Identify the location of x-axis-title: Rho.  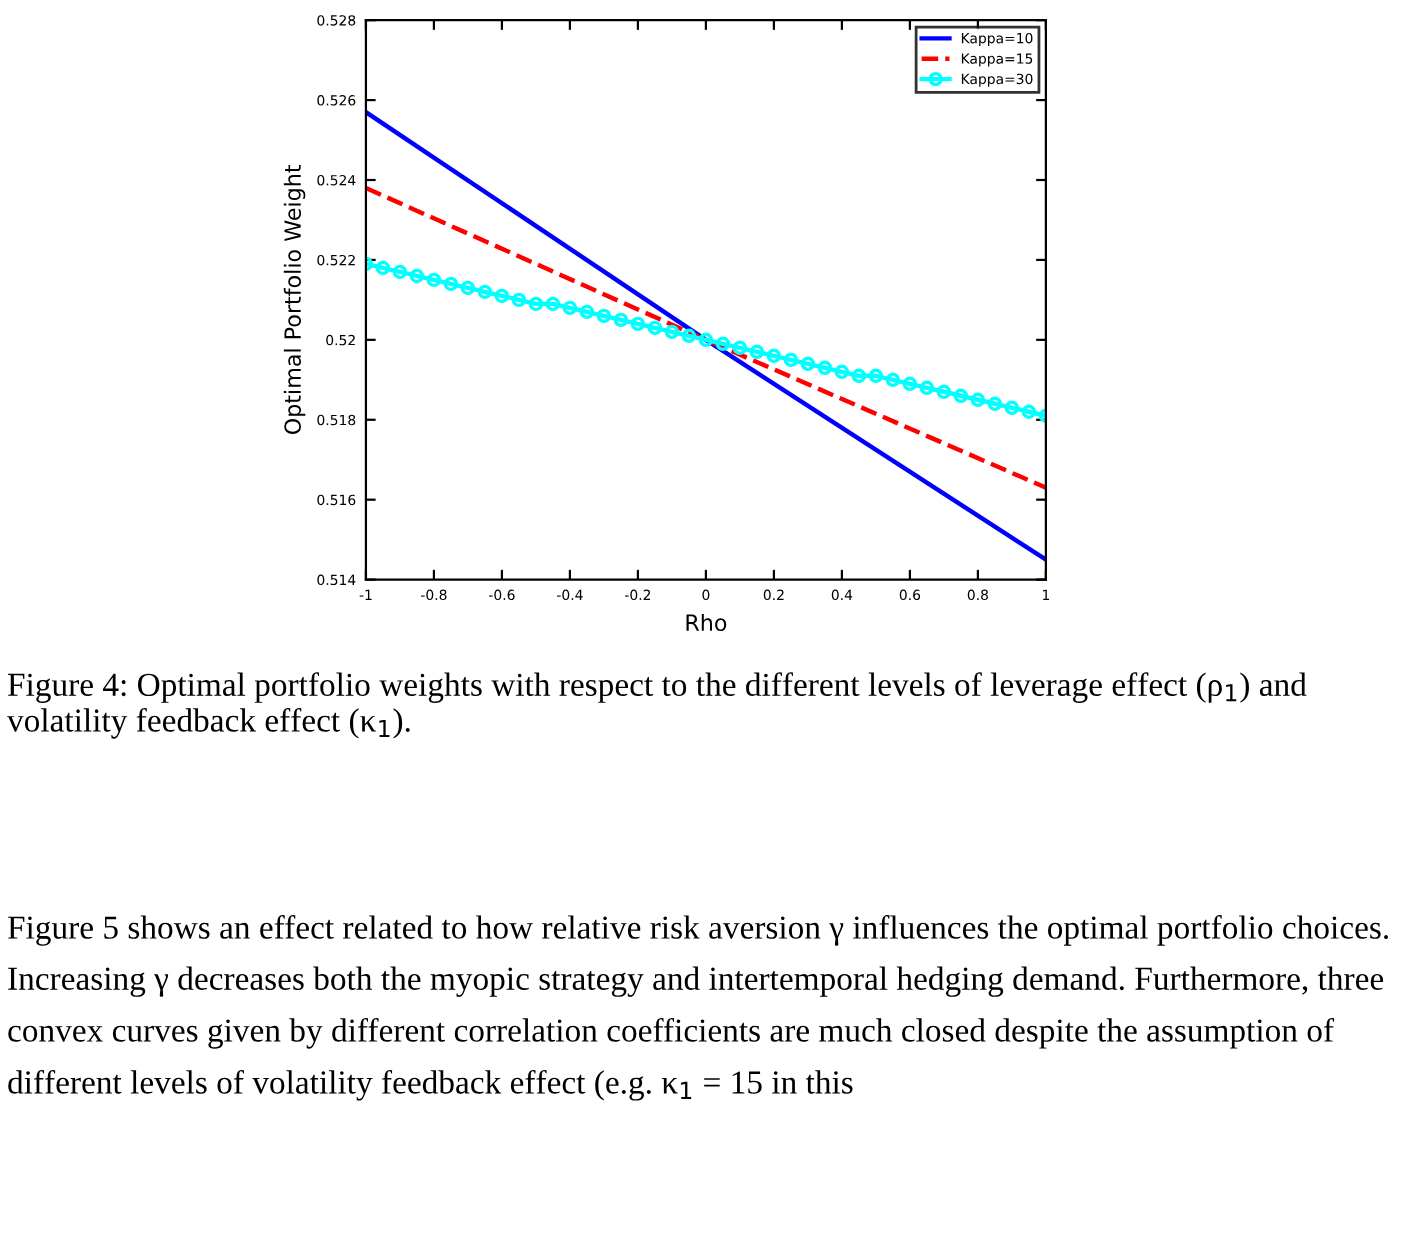
(706, 622).